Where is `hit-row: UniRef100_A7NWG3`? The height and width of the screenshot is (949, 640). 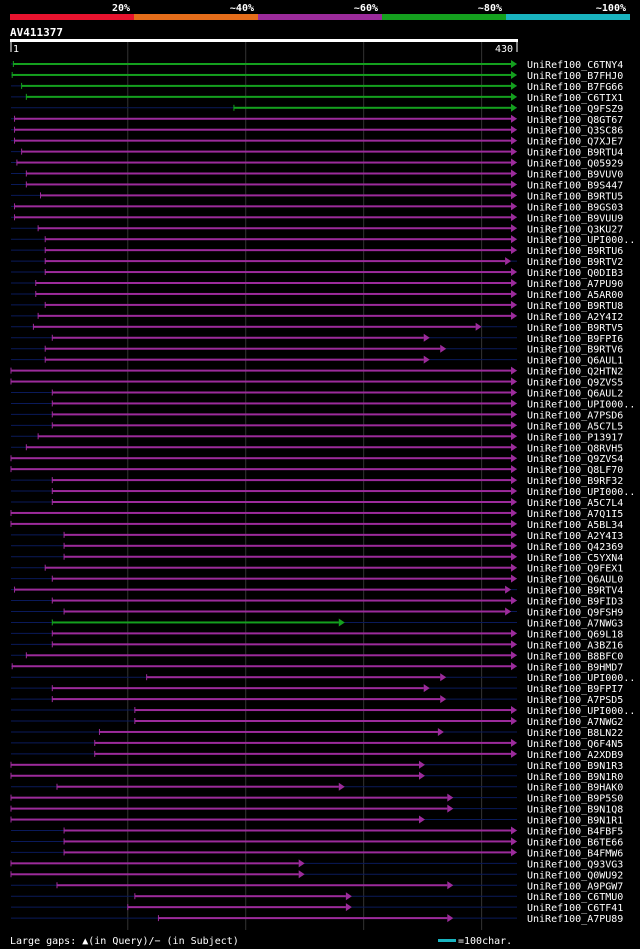
hit-row: UniRef100_A7NWG3 is located at coordinates (317, 623).